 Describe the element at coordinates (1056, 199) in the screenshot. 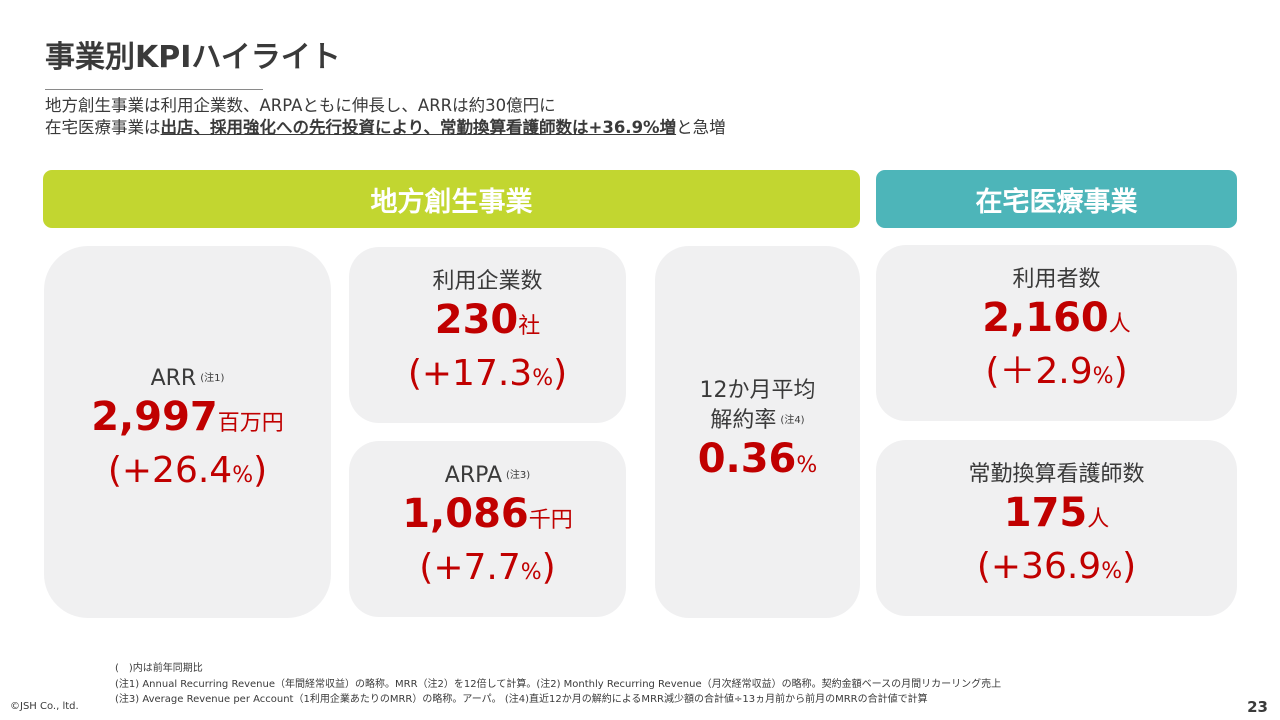

I see `segment-banner-homecare: 在宅医療事業` at that location.